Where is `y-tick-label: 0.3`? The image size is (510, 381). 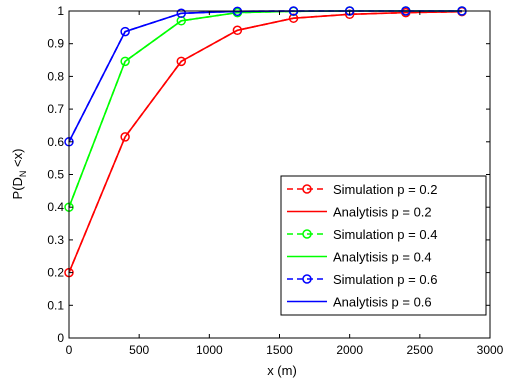
y-tick-label: 0.3 is located at coordinates (55, 240).